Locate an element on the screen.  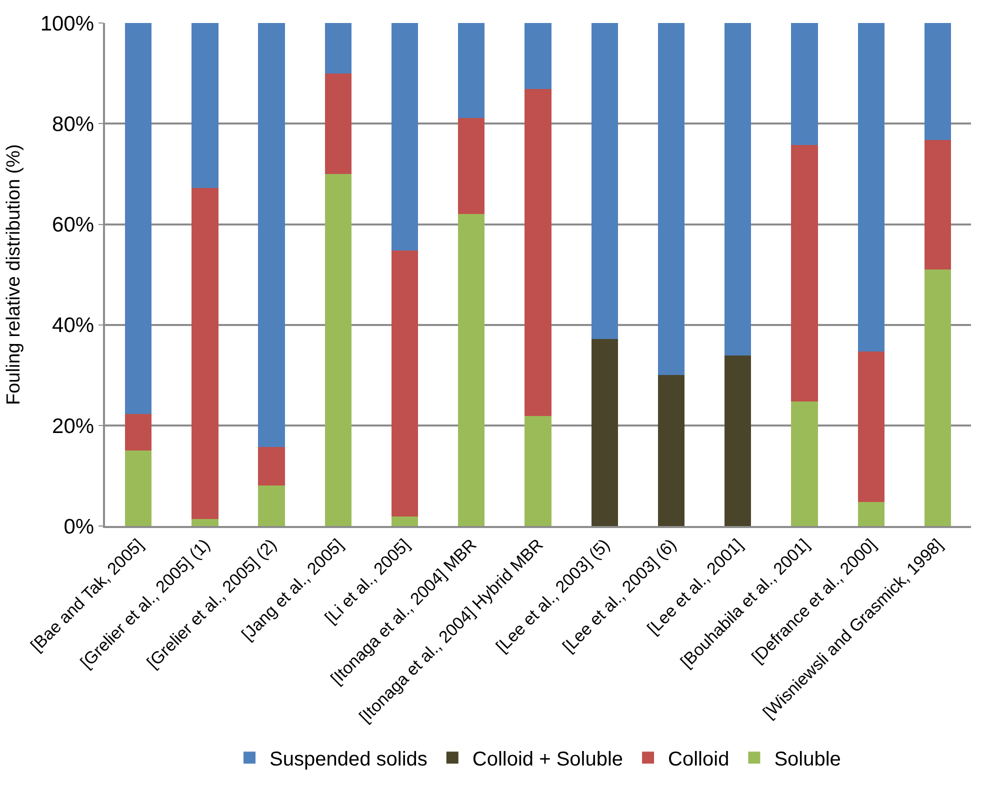
legend-label: Suspended solids is located at coordinates (349, 759).